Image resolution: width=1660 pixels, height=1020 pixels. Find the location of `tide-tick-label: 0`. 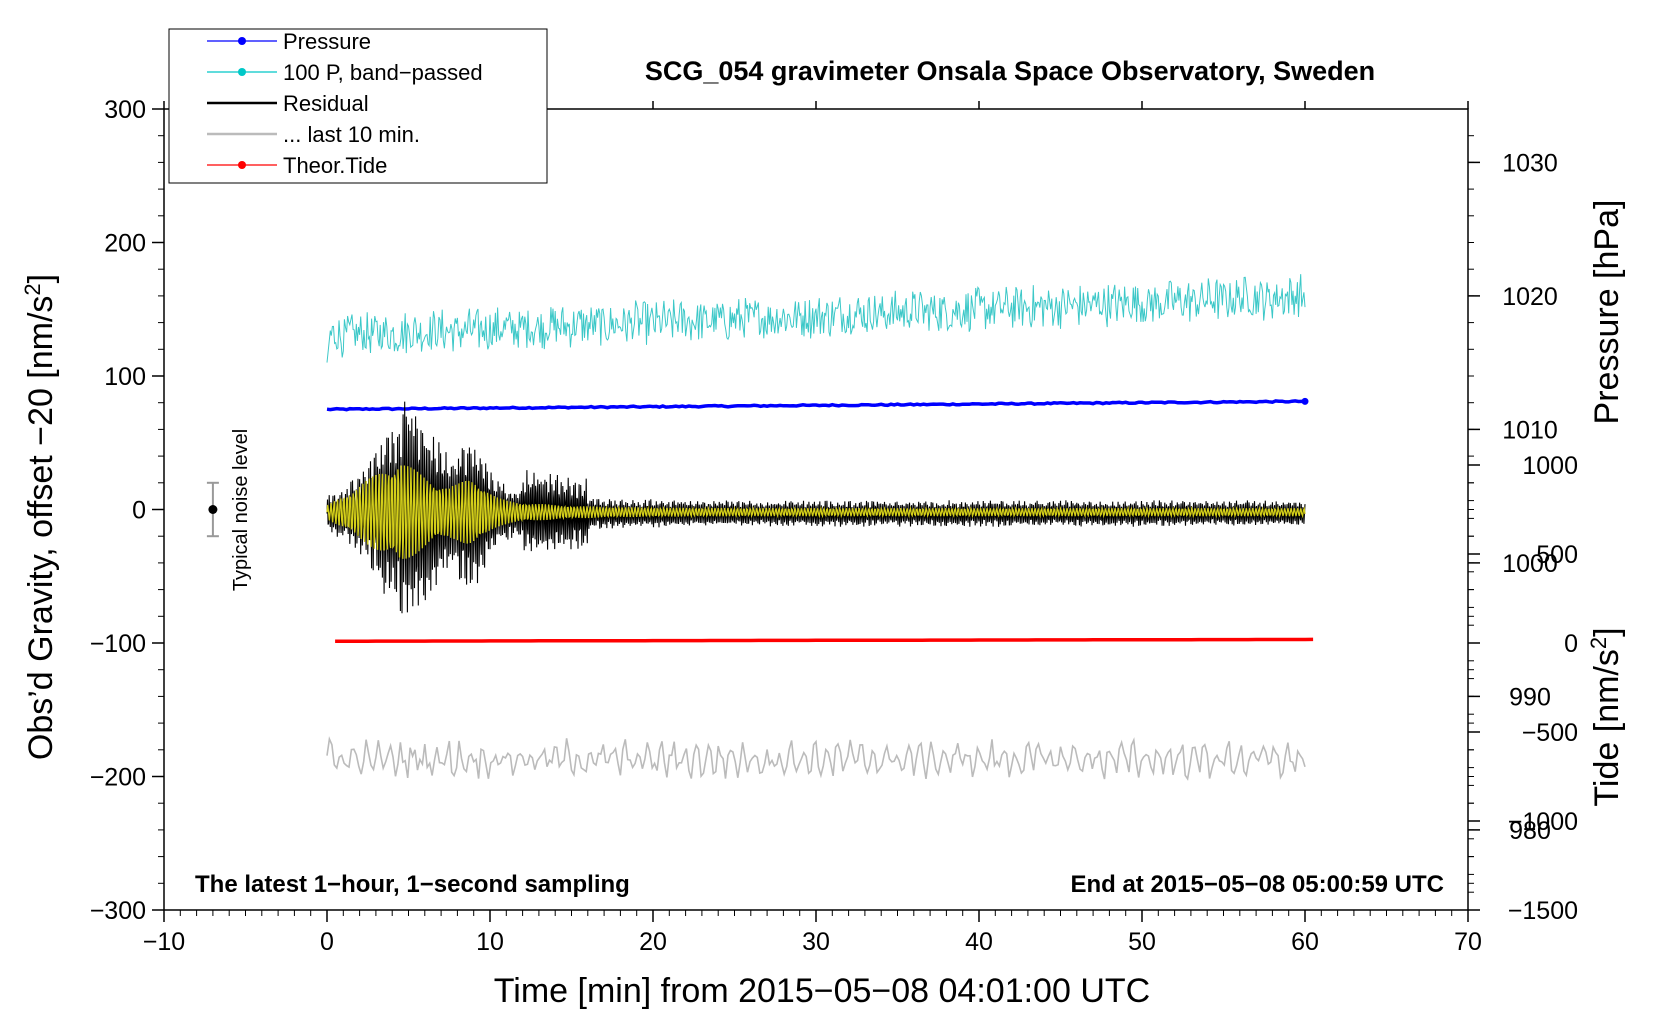

tide-tick-label: 0 is located at coordinates (1571, 644).